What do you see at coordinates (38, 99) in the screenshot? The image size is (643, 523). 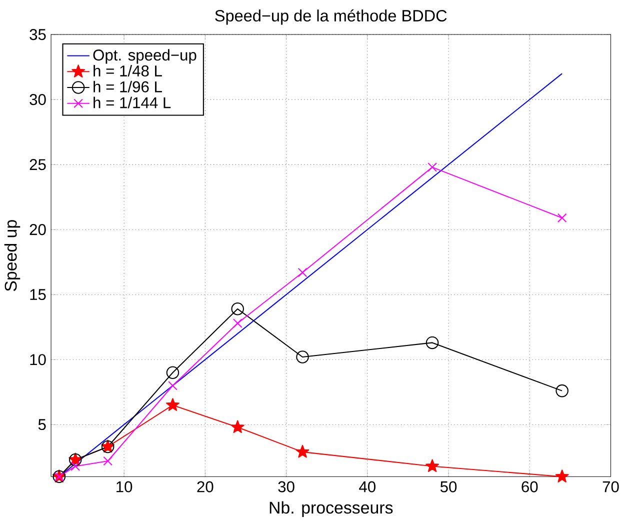 I see `y-tick-label: 30` at bounding box center [38, 99].